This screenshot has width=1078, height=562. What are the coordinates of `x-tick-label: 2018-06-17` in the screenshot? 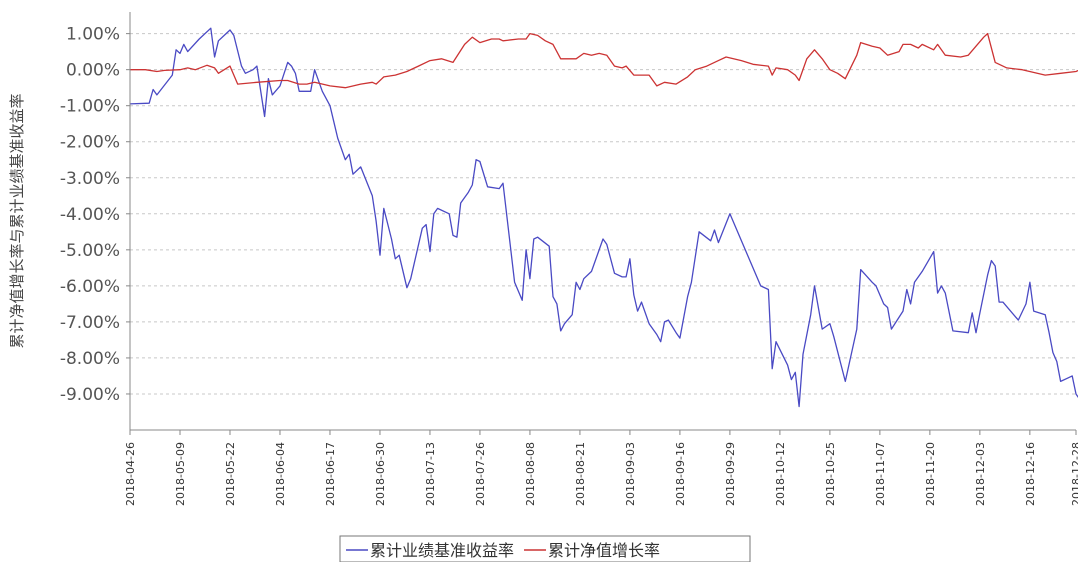 It's located at (330, 474).